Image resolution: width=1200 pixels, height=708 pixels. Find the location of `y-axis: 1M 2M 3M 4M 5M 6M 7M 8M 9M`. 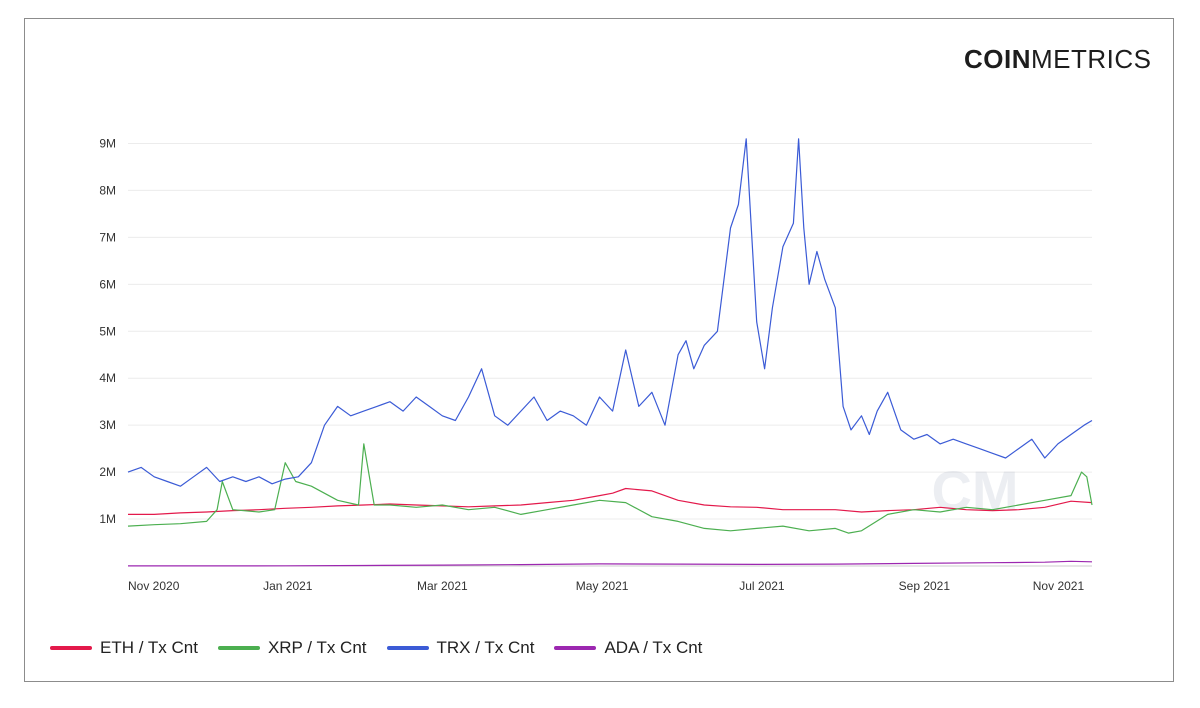

y-axis: 1M 2M 3M 4M 5M 6M 7M 8M 9M is located at coordinates (107, 331).